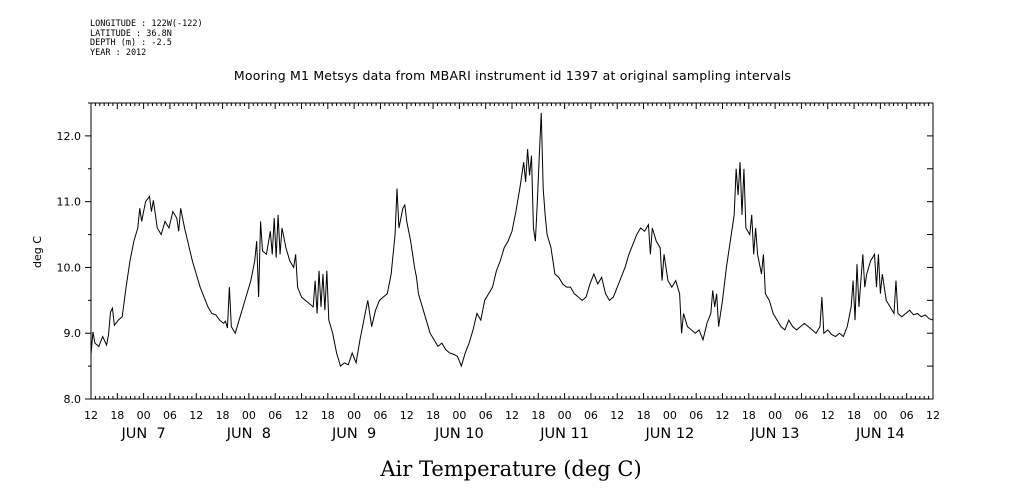 This screenshot has height=504, width=1009. Describe the element at coordinates (69, 202) in the screenshot. I see `y-tick-label: 11.0` at that location.